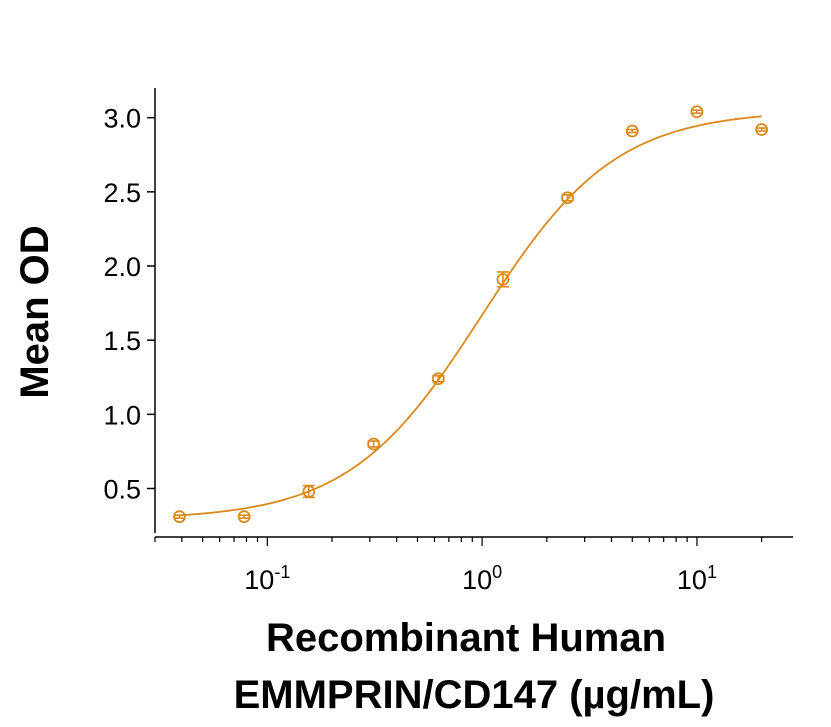  Describe the element at coordinates (122, 415) in the screenshot. I see `y-tick-label: 1.0` at that location.